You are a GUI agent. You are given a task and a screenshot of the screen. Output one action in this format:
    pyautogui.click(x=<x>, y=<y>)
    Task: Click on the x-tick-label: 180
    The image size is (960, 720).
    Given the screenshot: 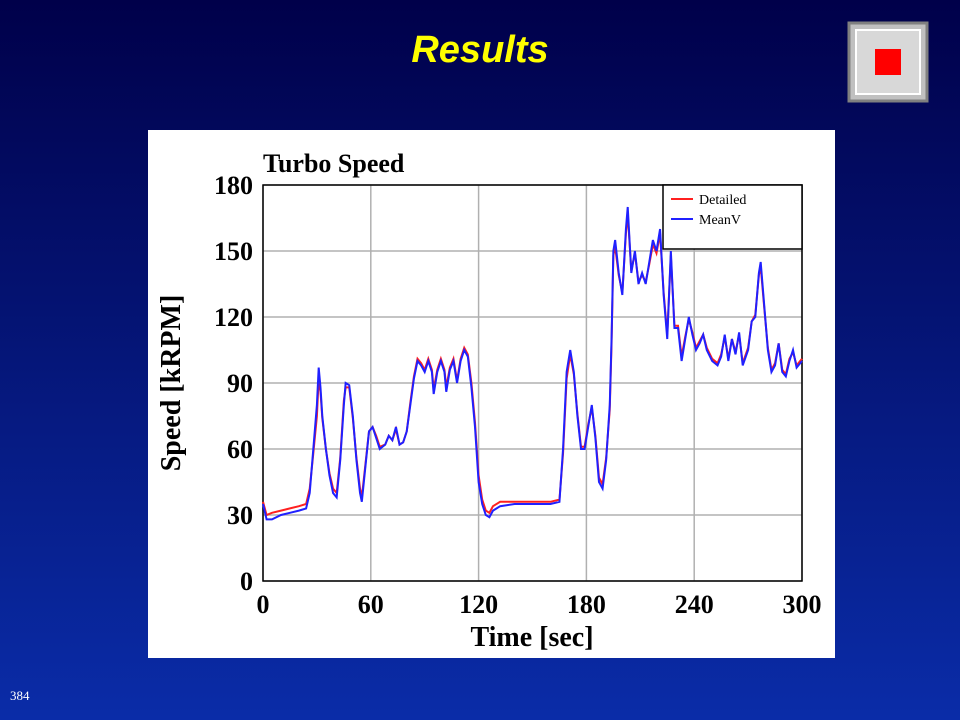 What is the action you would take?
    pyautogui.click(x=586, y=604)
    